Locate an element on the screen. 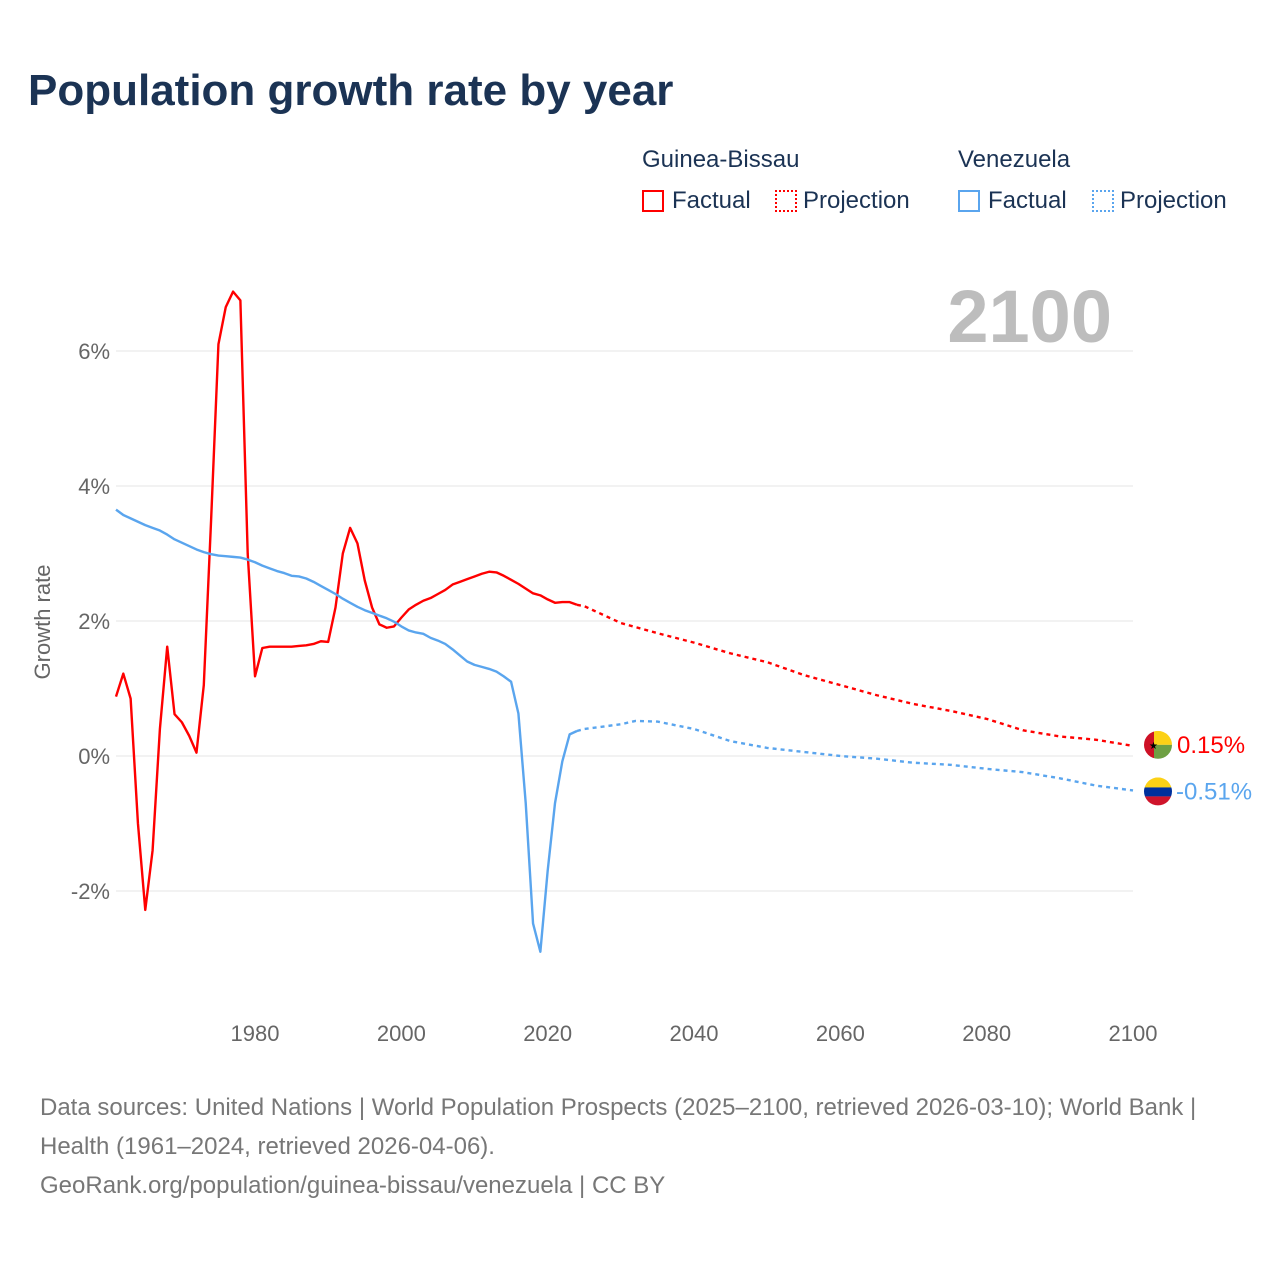 The width and height of the screenshot is (1280, 1280). x-tick-label: 1980 is located at coordinates (255, 1033).